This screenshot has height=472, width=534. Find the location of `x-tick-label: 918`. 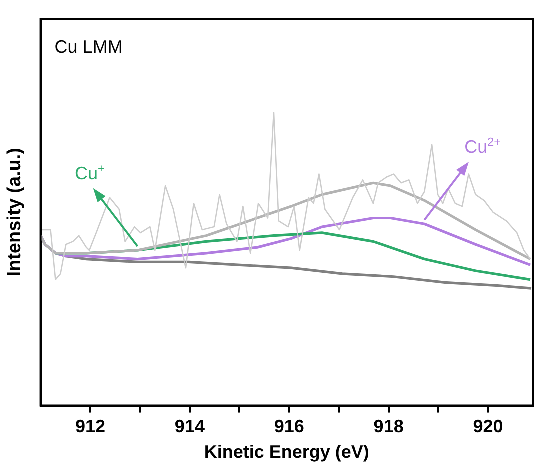

x-tick-label: 918 is located at coordinates (389, 426).